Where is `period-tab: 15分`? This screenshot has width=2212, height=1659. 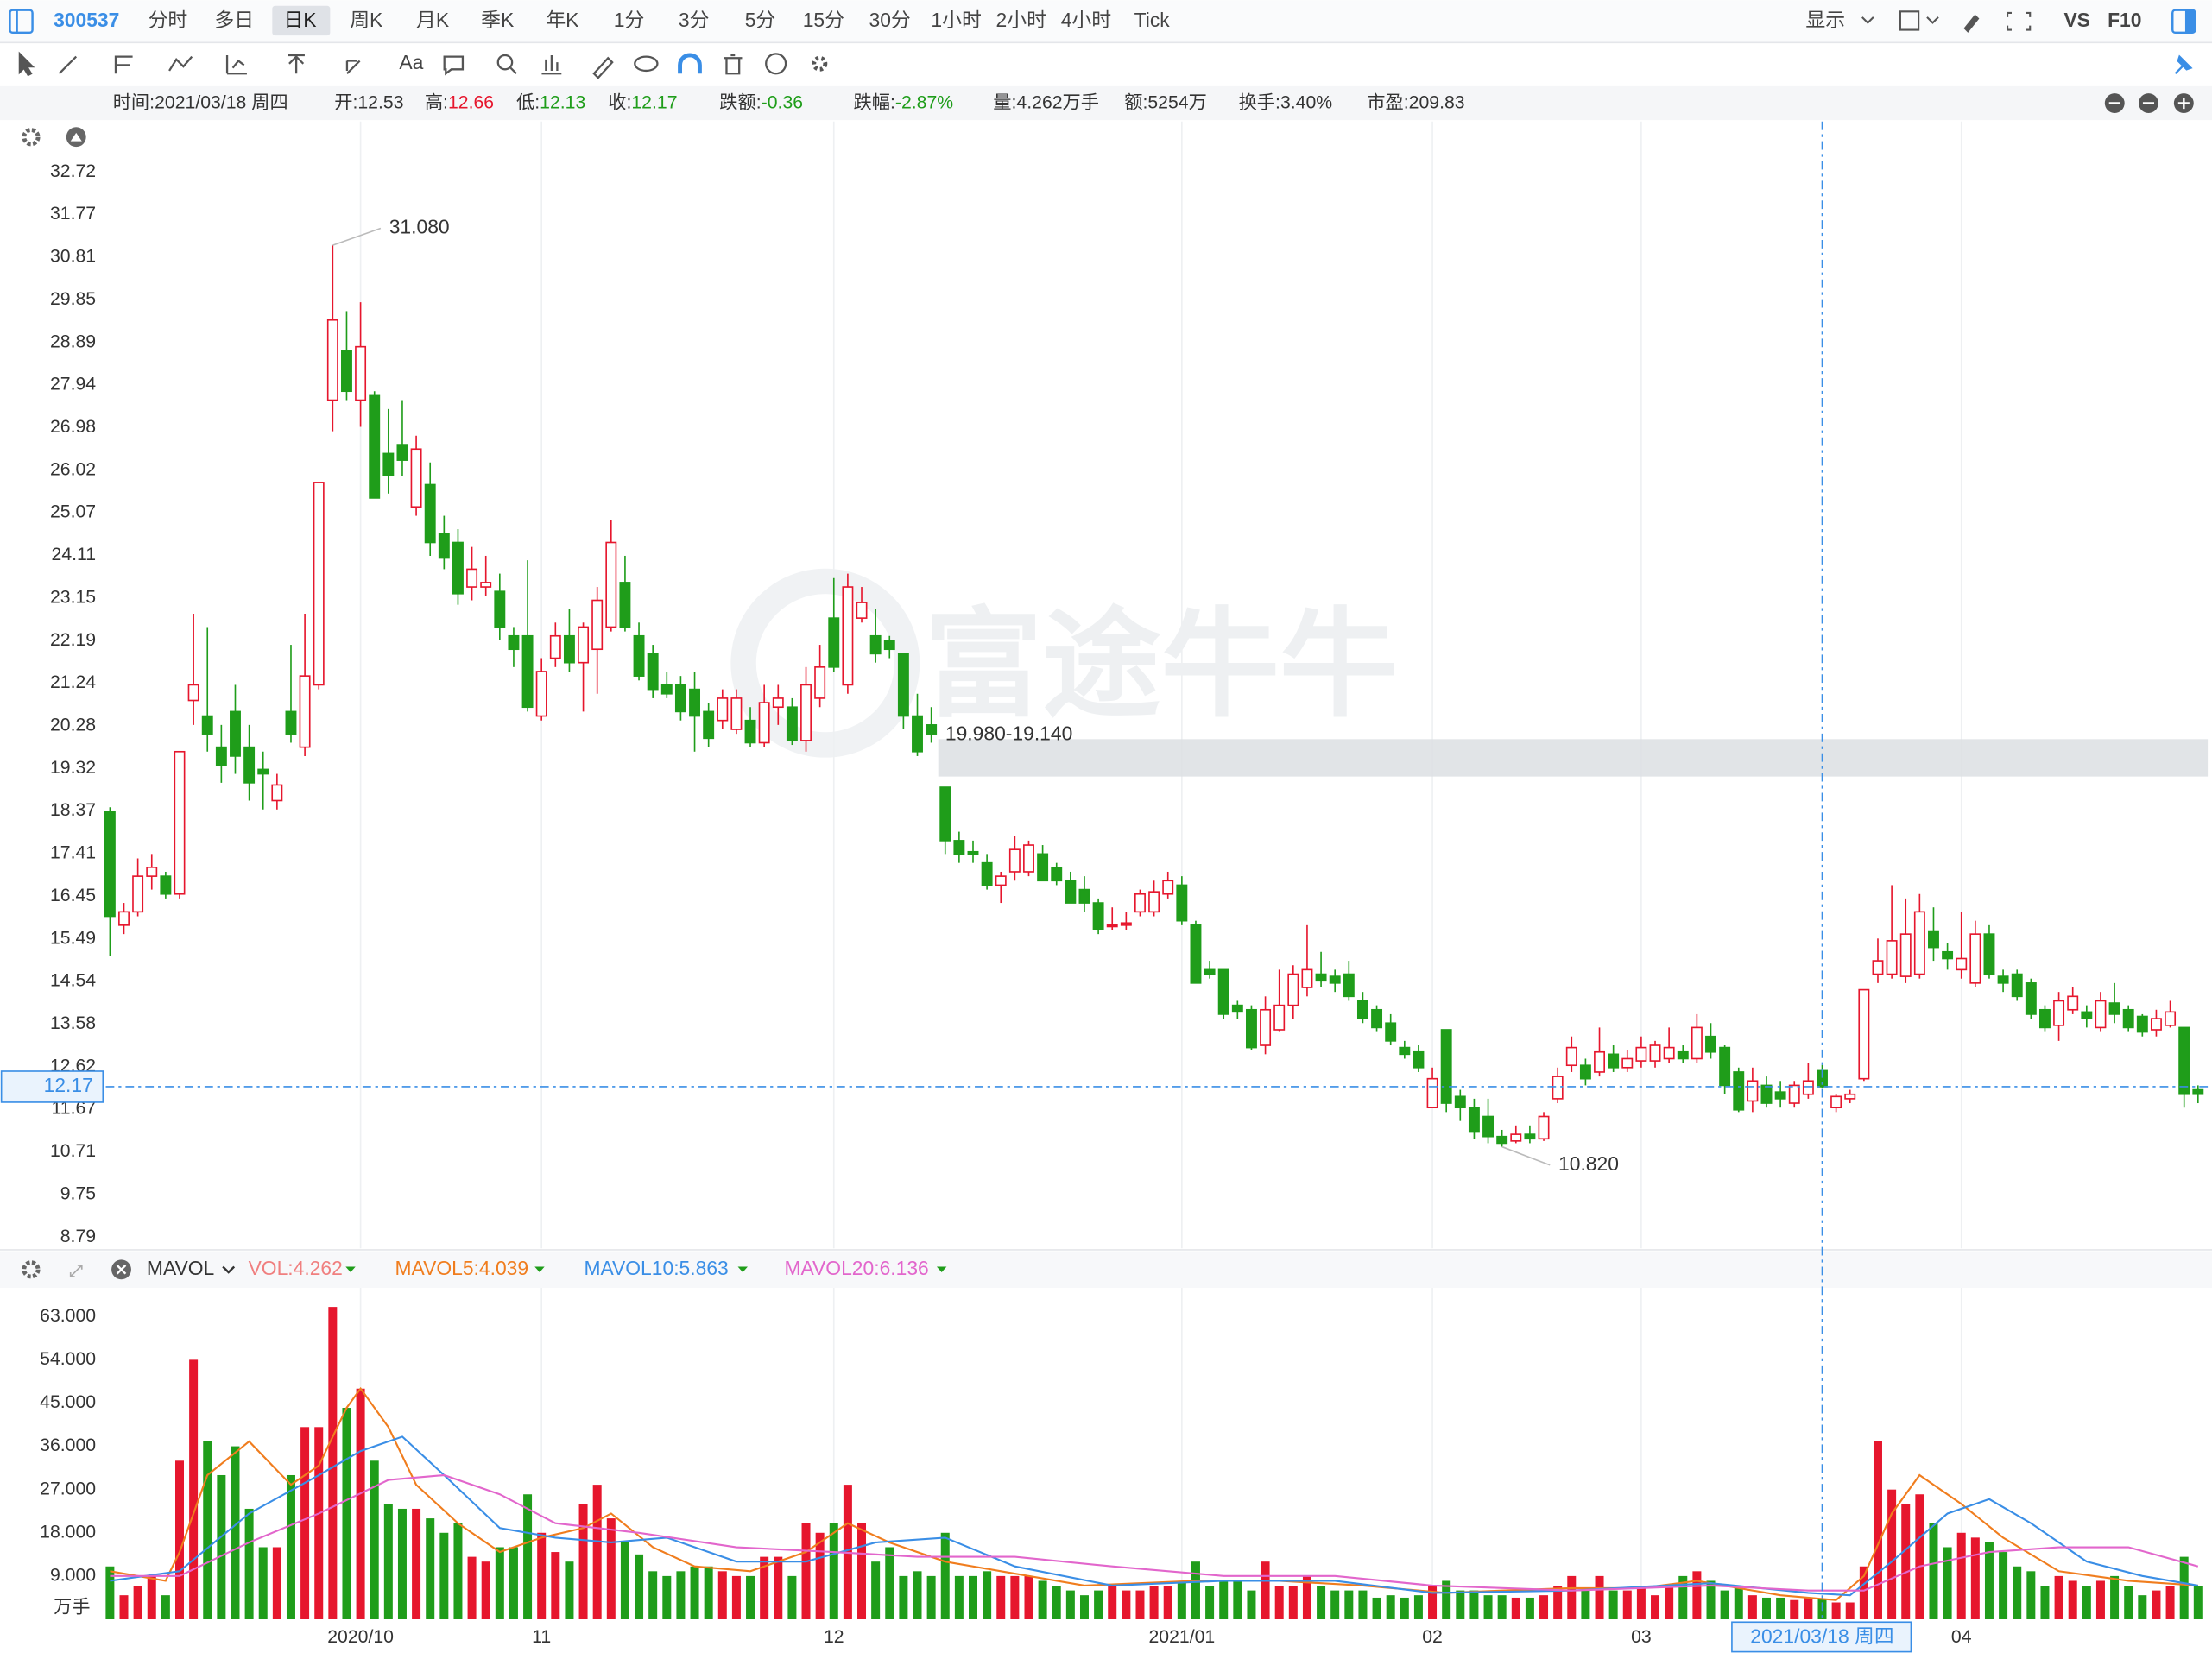
period-tab: 15分 is located at coordinates (823, 20).